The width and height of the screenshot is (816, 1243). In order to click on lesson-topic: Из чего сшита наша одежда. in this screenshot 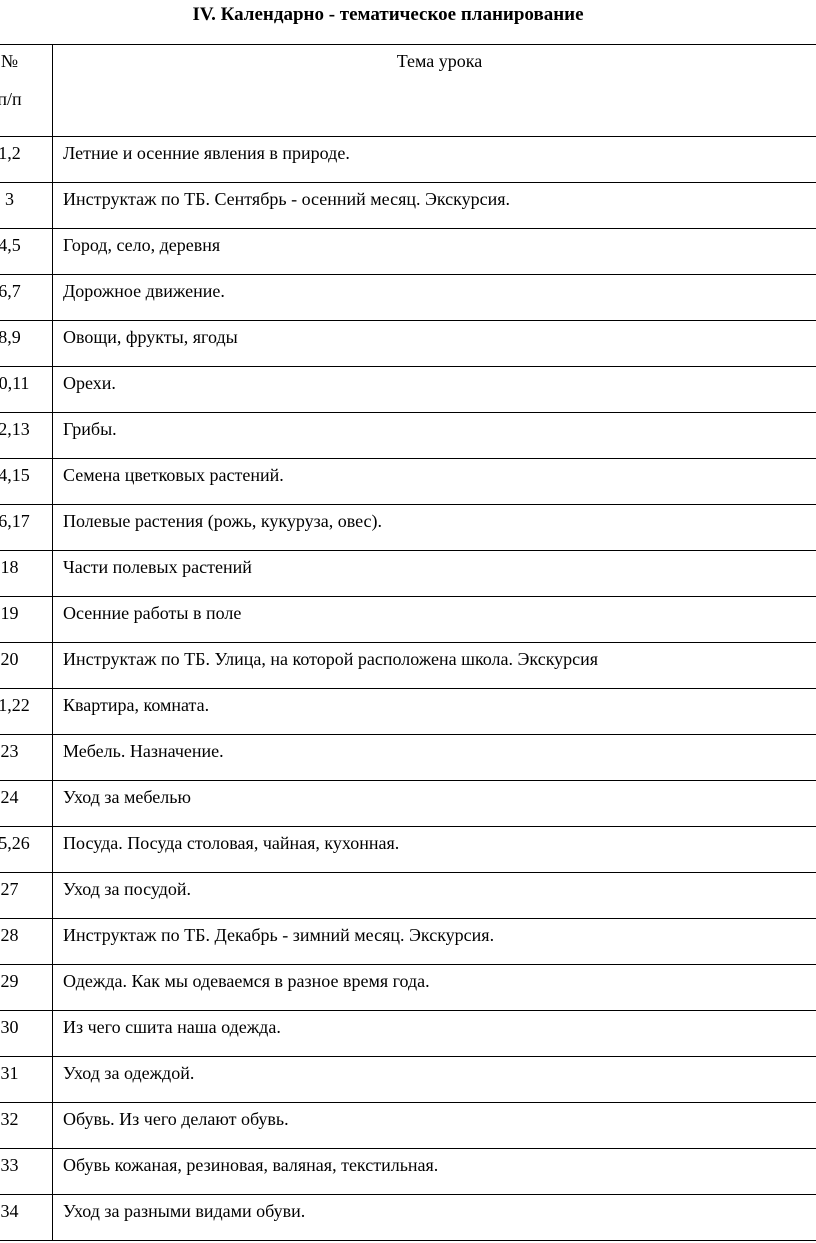, I will do `click(434, 1033)`.